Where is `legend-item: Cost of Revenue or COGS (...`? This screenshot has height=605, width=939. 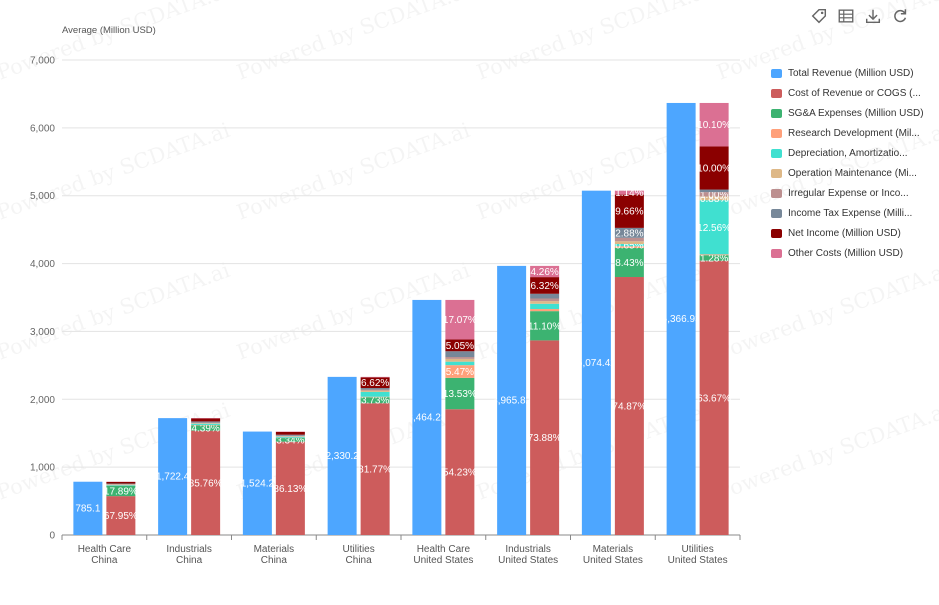 legend-item: Cost of Revenue or COGS (... is located at coordinates (847, 93).